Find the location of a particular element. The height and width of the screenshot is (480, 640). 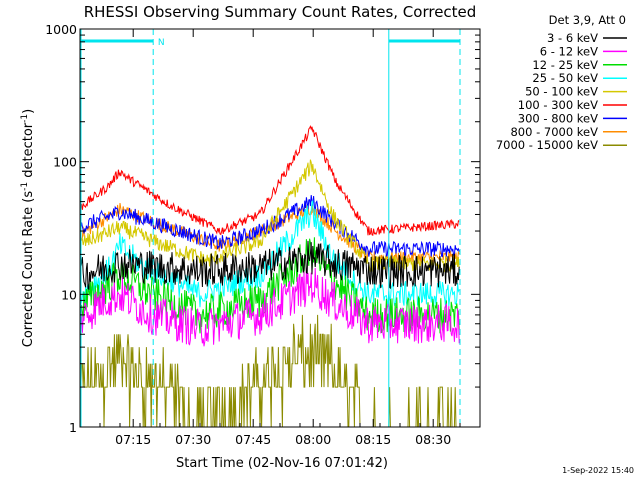

x-axis-label: Start Time (02-Nov-16 07:01:42) is located at coordinates (282, 463).